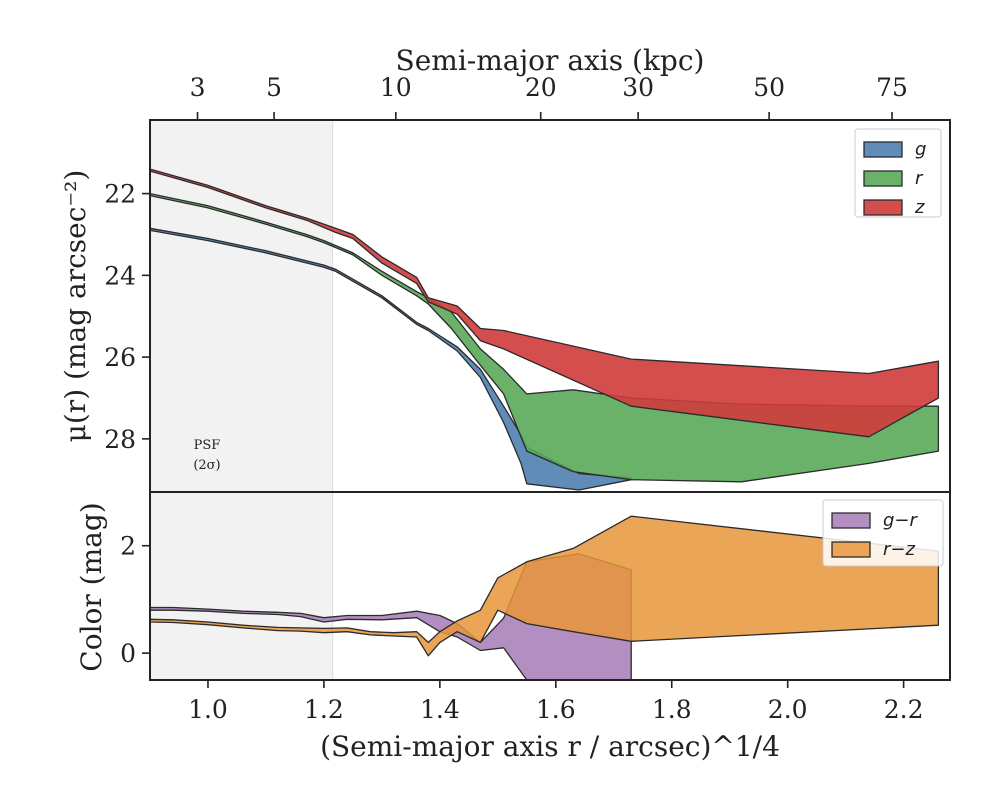 The height and width of the screenshot is (800, 1000). Describe the element at coordinates (206, 465) in the screenshot. I see `psf-sublabel: (2σ)` at that location.